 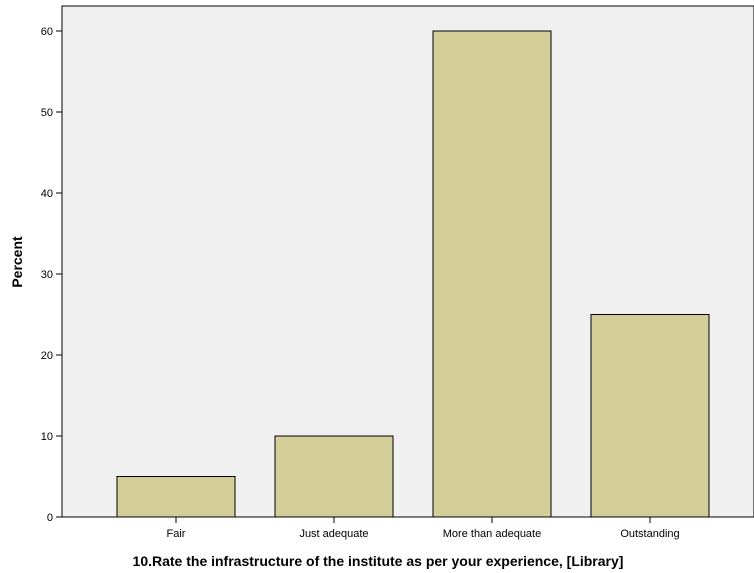 I want to click on y-tick-label: 40, so click(x=47, y=194).